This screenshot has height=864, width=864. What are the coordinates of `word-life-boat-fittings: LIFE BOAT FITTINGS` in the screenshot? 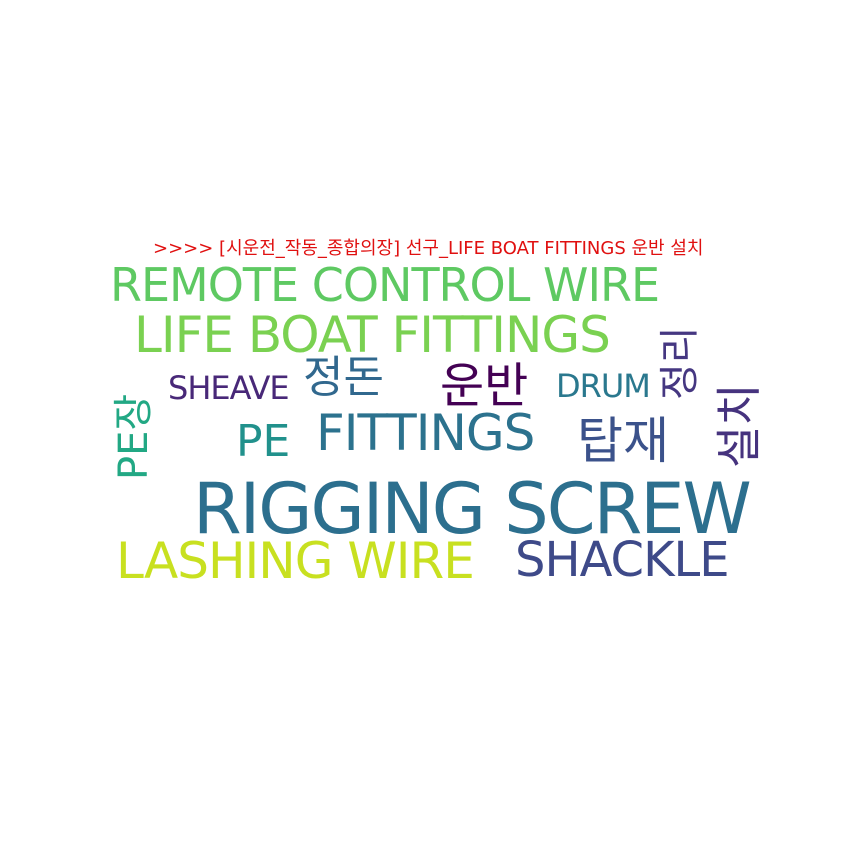 It's located at (372, 335).